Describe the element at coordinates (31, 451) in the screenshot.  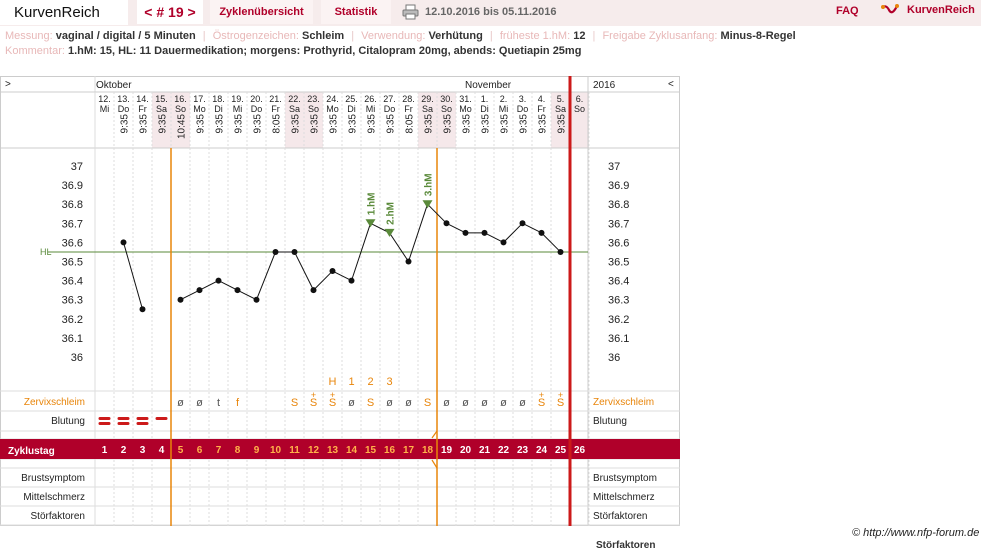
I see `row-label-zyklustag: Zyklustag` at that location.